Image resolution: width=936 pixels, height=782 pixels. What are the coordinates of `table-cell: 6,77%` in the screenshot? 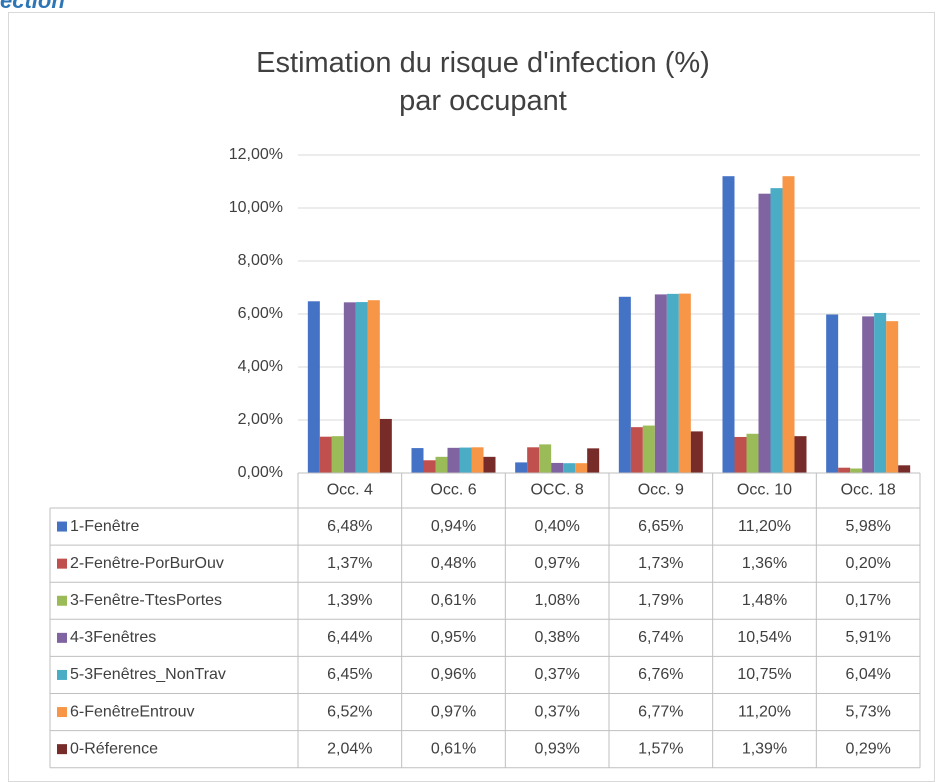 It's located at (660, 711).